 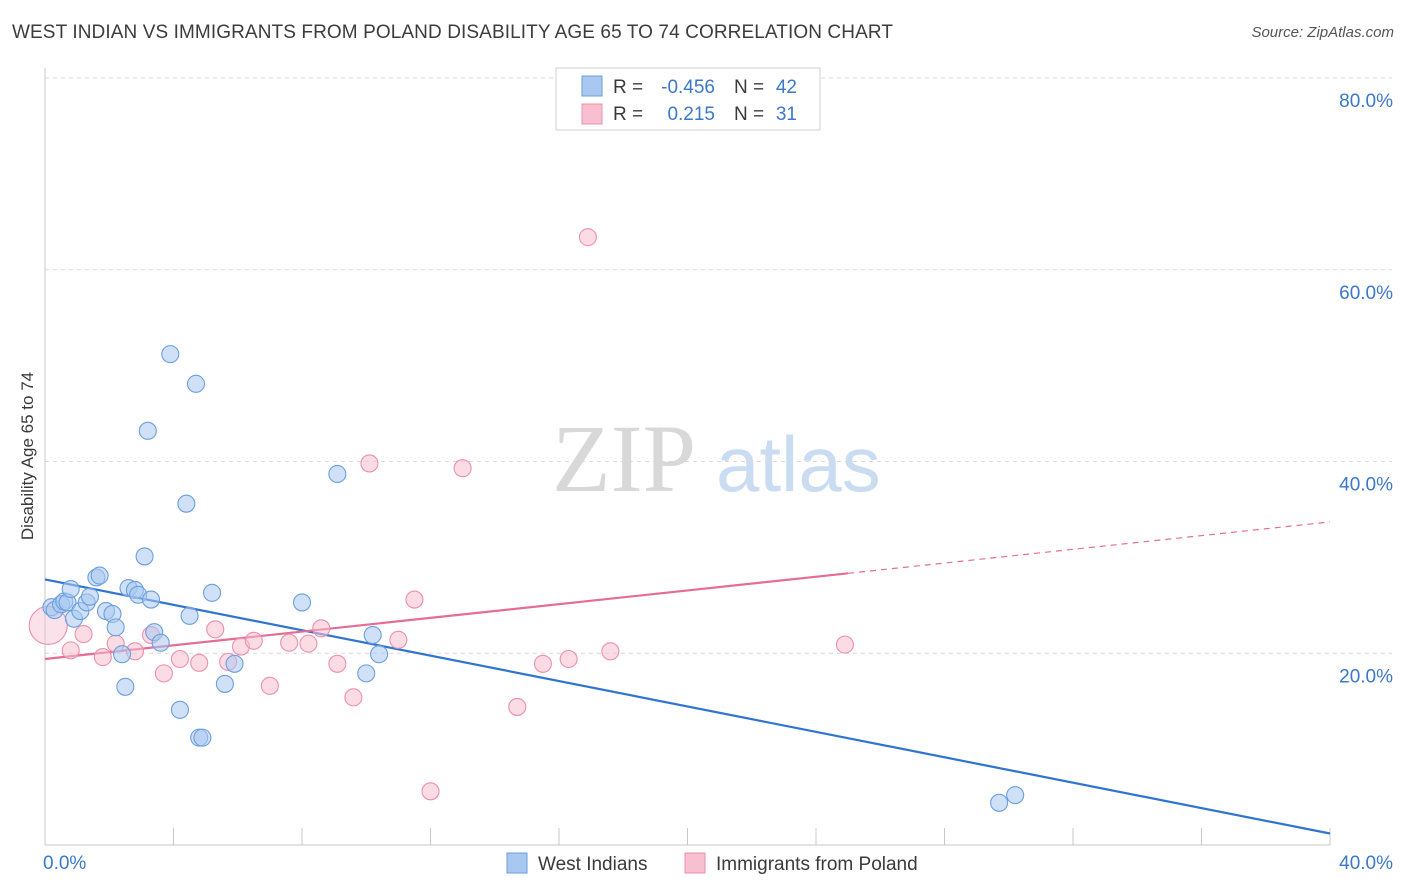 I want to click on bottom-legend: West Indians Immigrants from Poland, so click(x=712, y=863).